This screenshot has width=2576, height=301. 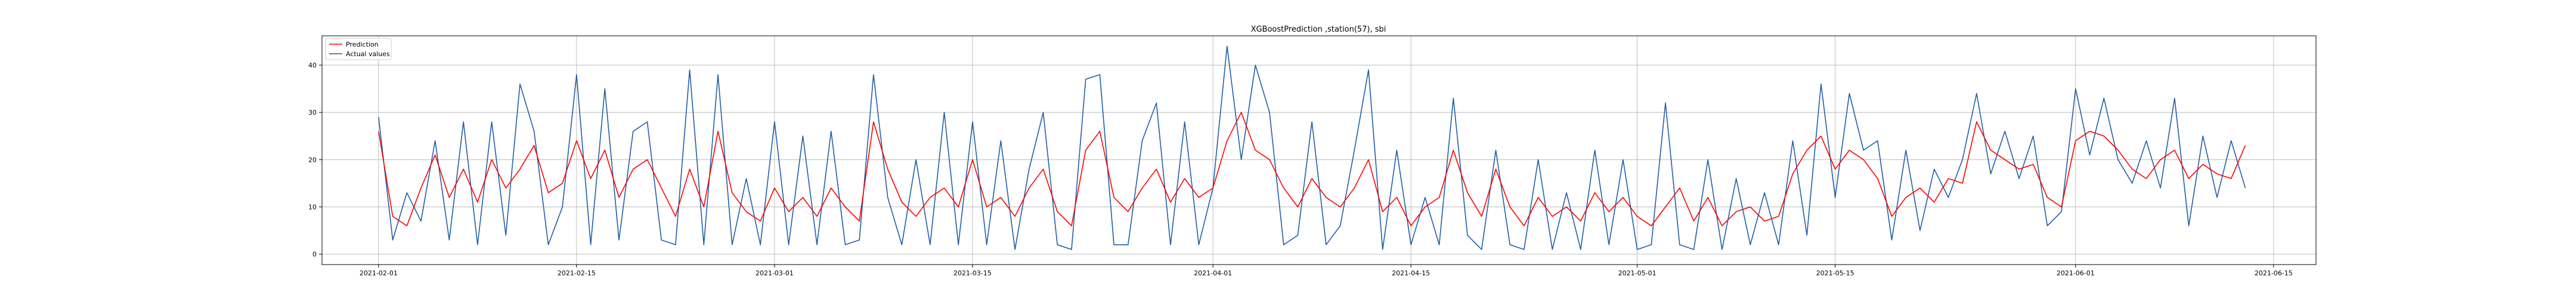 What do you see at coordinates (775, 273) in the screenshot?
I see `x-tick-label: 2021-03-01` at bounding box center [775, 273].